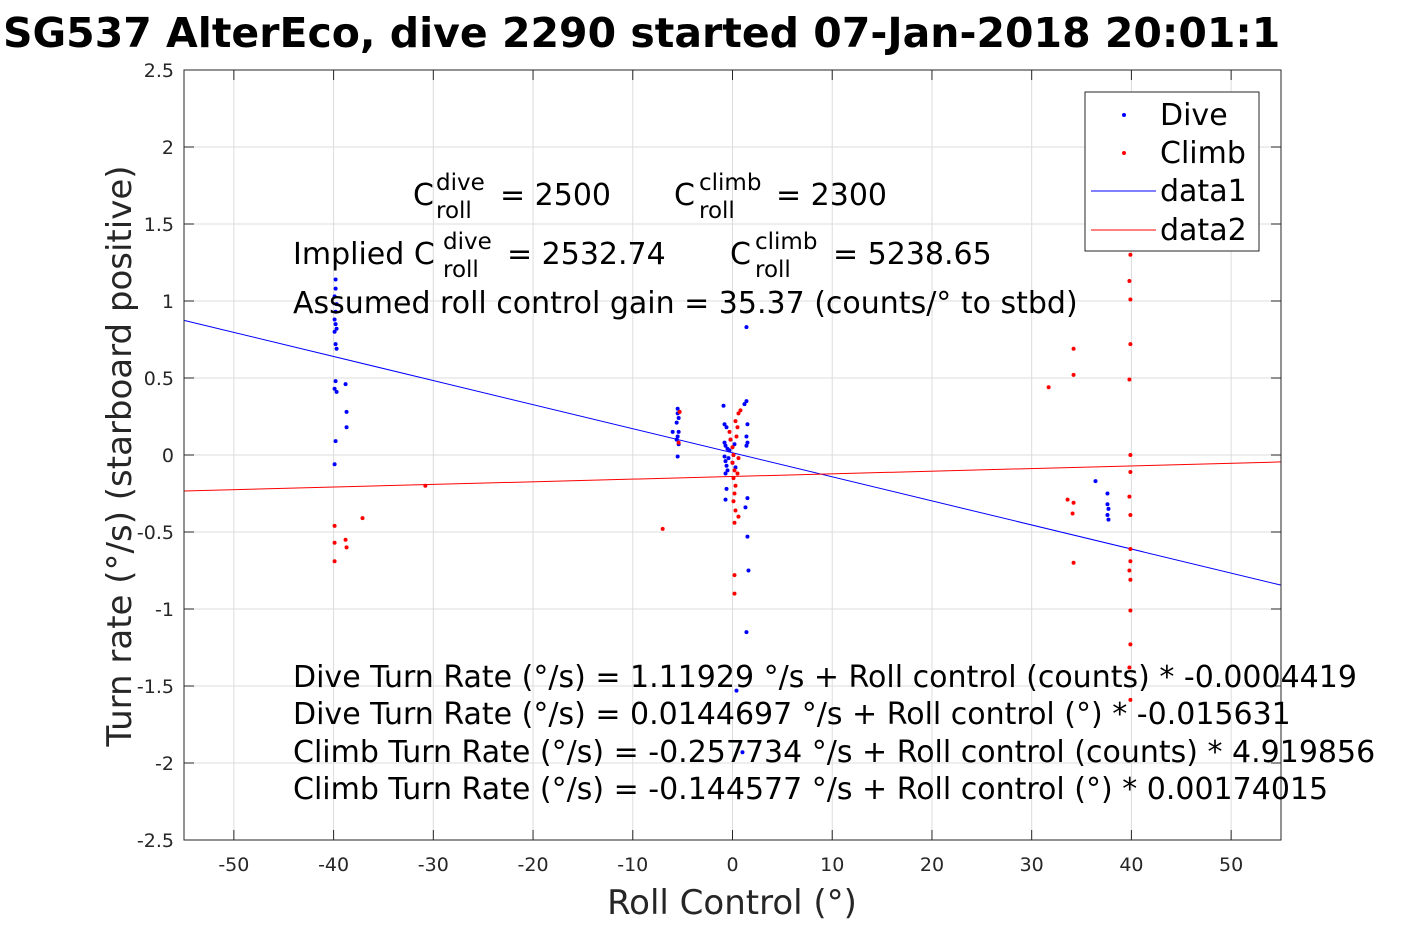 The width and height of the screenshot is (1417, 945). I want to click on y-tick-label: -2.5, so click(155, 841).